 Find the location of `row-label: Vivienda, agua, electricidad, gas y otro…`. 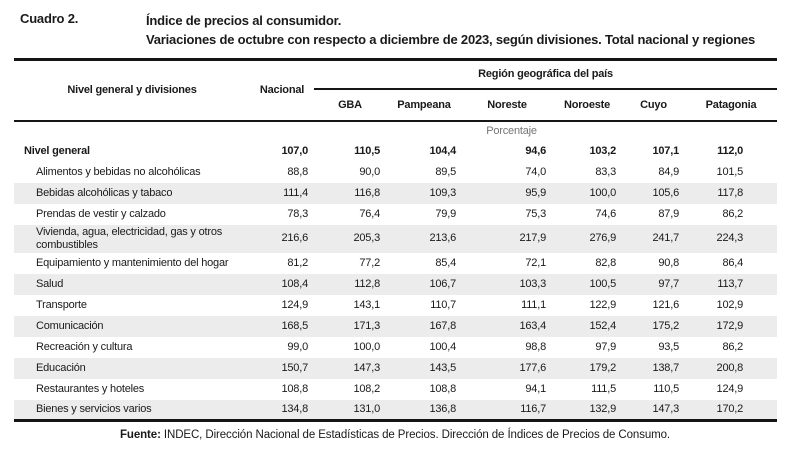

row-label: Vivienda, agua, electricidad, gas y otro… is located at coordinates (129, 238).